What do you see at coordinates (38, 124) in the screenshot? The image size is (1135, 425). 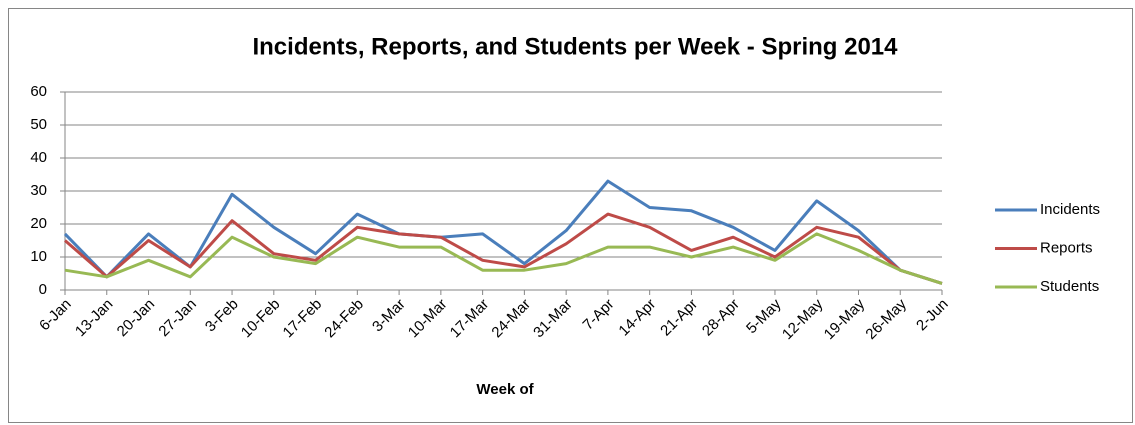 I see `y-tick-label: 50` at bounding box center [38, 124].